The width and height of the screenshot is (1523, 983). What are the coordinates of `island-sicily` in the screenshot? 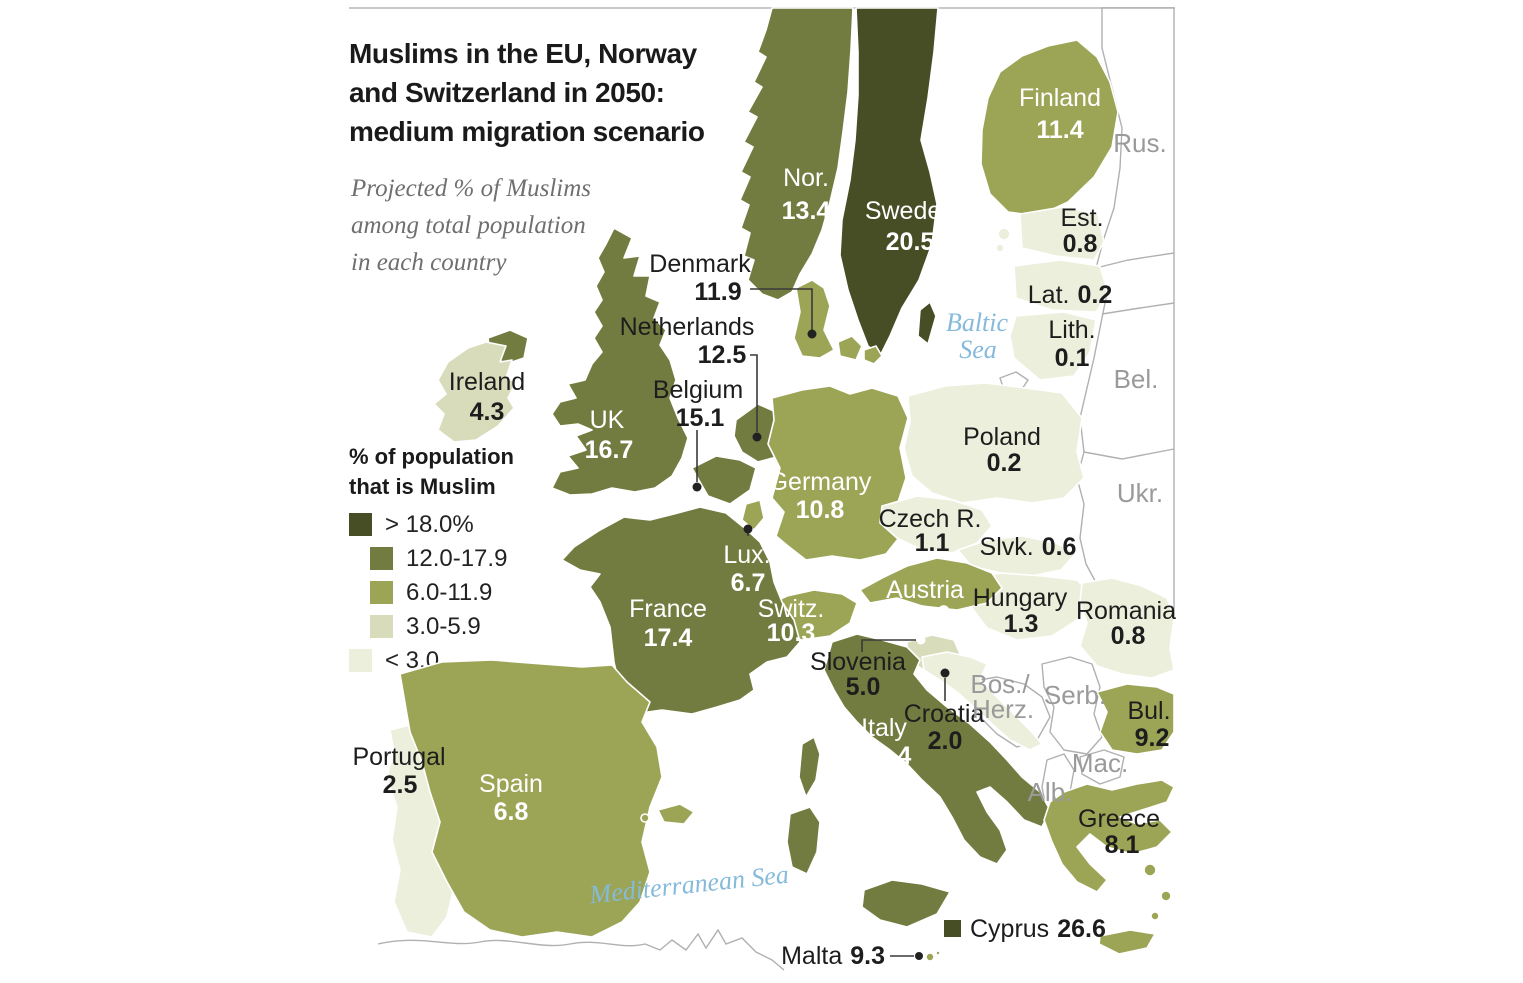 It's located at (906, 903).